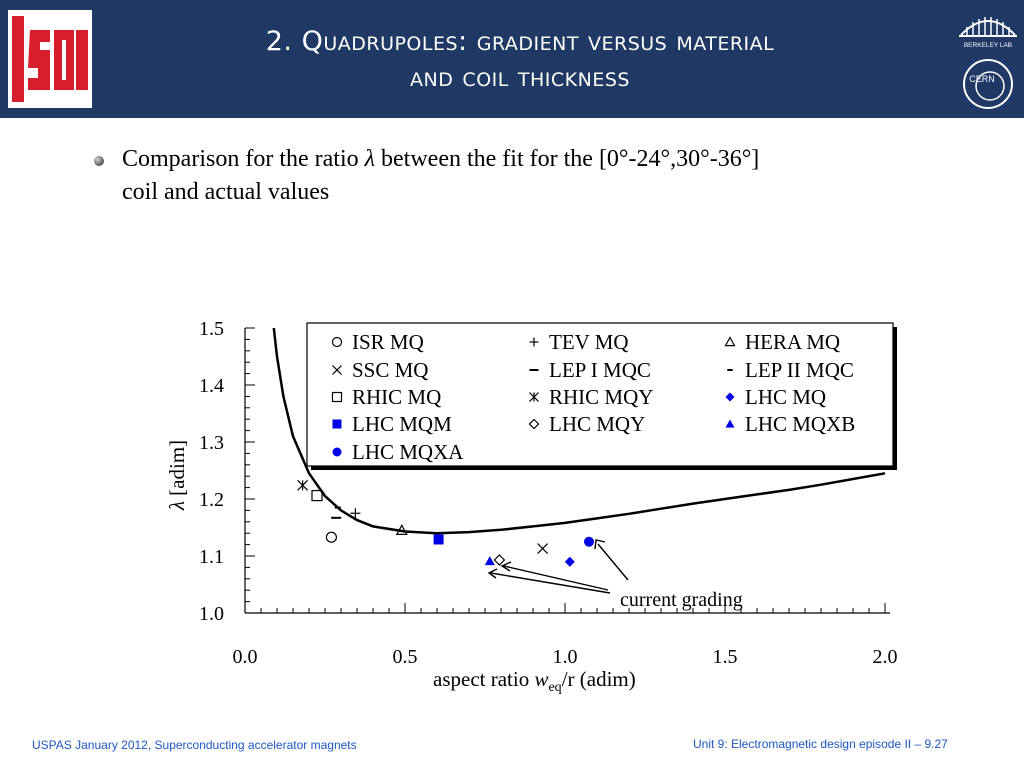 Image resolution: width=1024 pixels, height=768 pixels. I want to click on bullet-text-part2: between the fit for the [0°-24°,30°-36°], so click(567, 159).